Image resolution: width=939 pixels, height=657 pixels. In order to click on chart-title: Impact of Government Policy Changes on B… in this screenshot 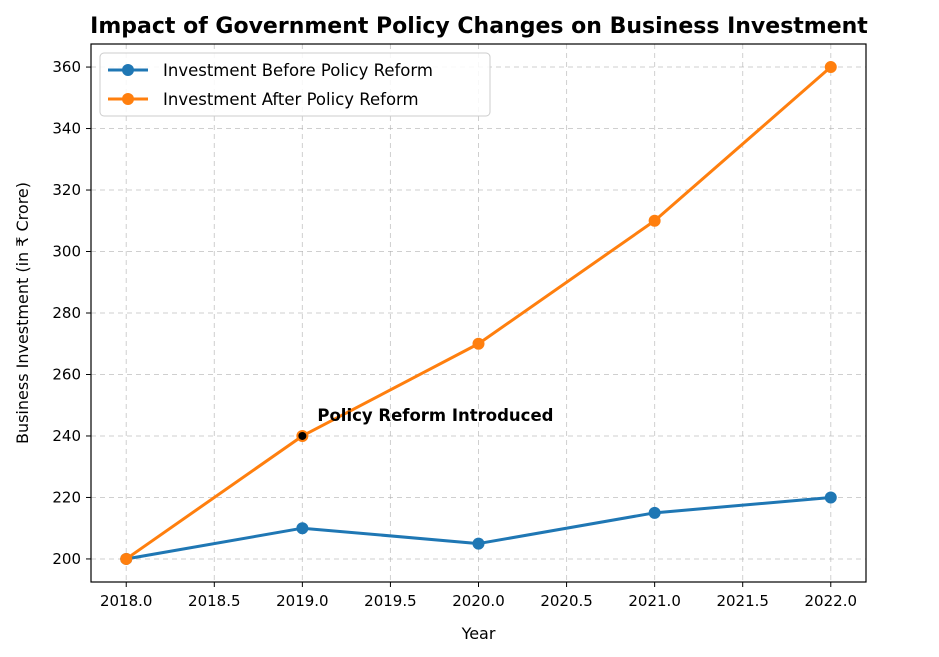, I will do `click(479, 26)`.